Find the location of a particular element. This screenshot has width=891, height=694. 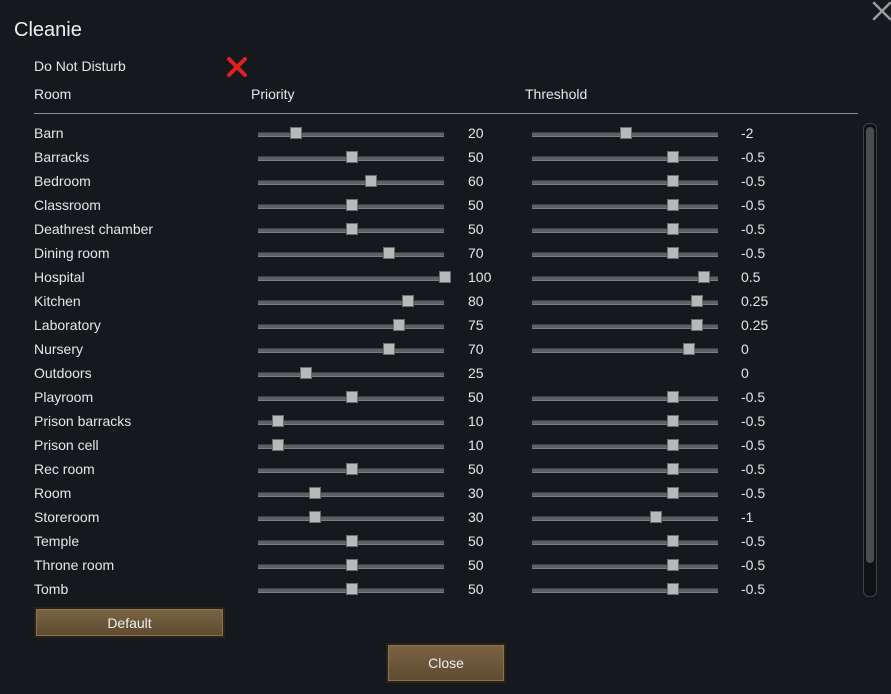

room-name: Nursery is located at coordinates (59, 349).